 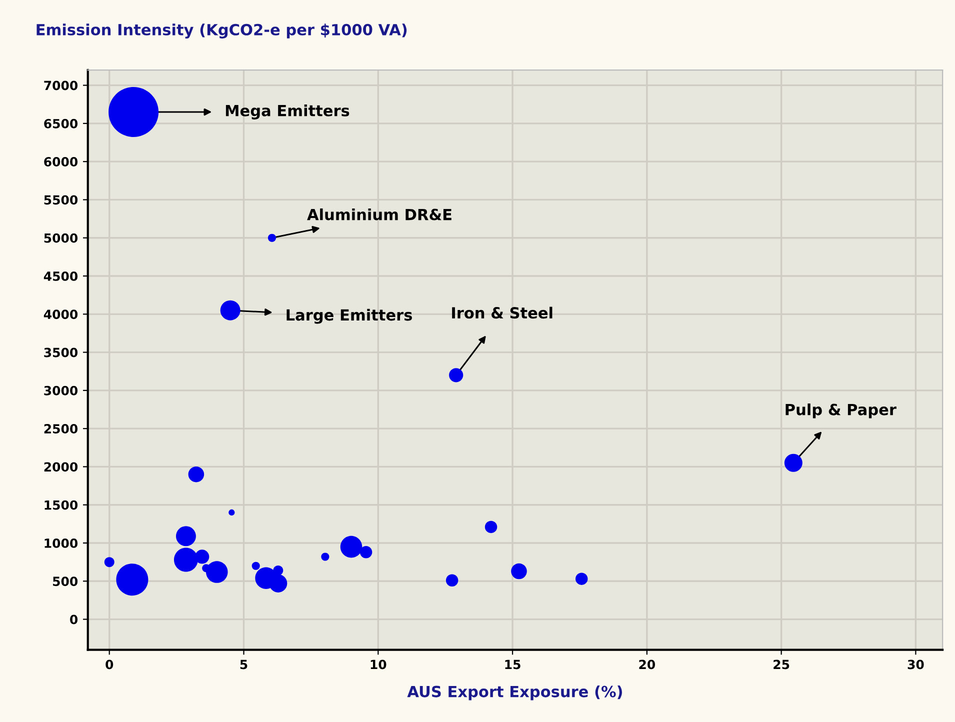 What do you see at coordinates (221, 31) in the screenshot?
I see `y-axis-title: Emission Intensity (KgCO2-e per $1000 VA)` at bounding box center [221, 31].